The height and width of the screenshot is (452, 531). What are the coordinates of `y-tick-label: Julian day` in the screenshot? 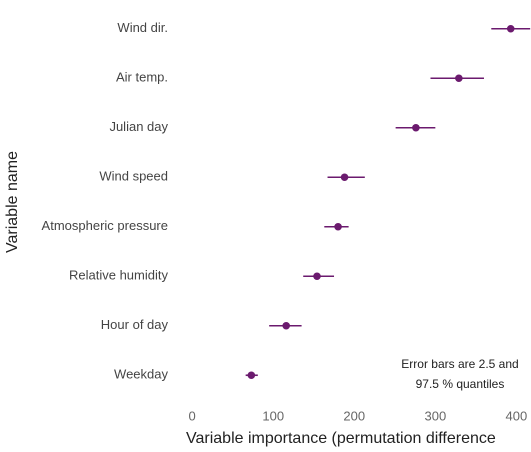 It's located at (138, 126).